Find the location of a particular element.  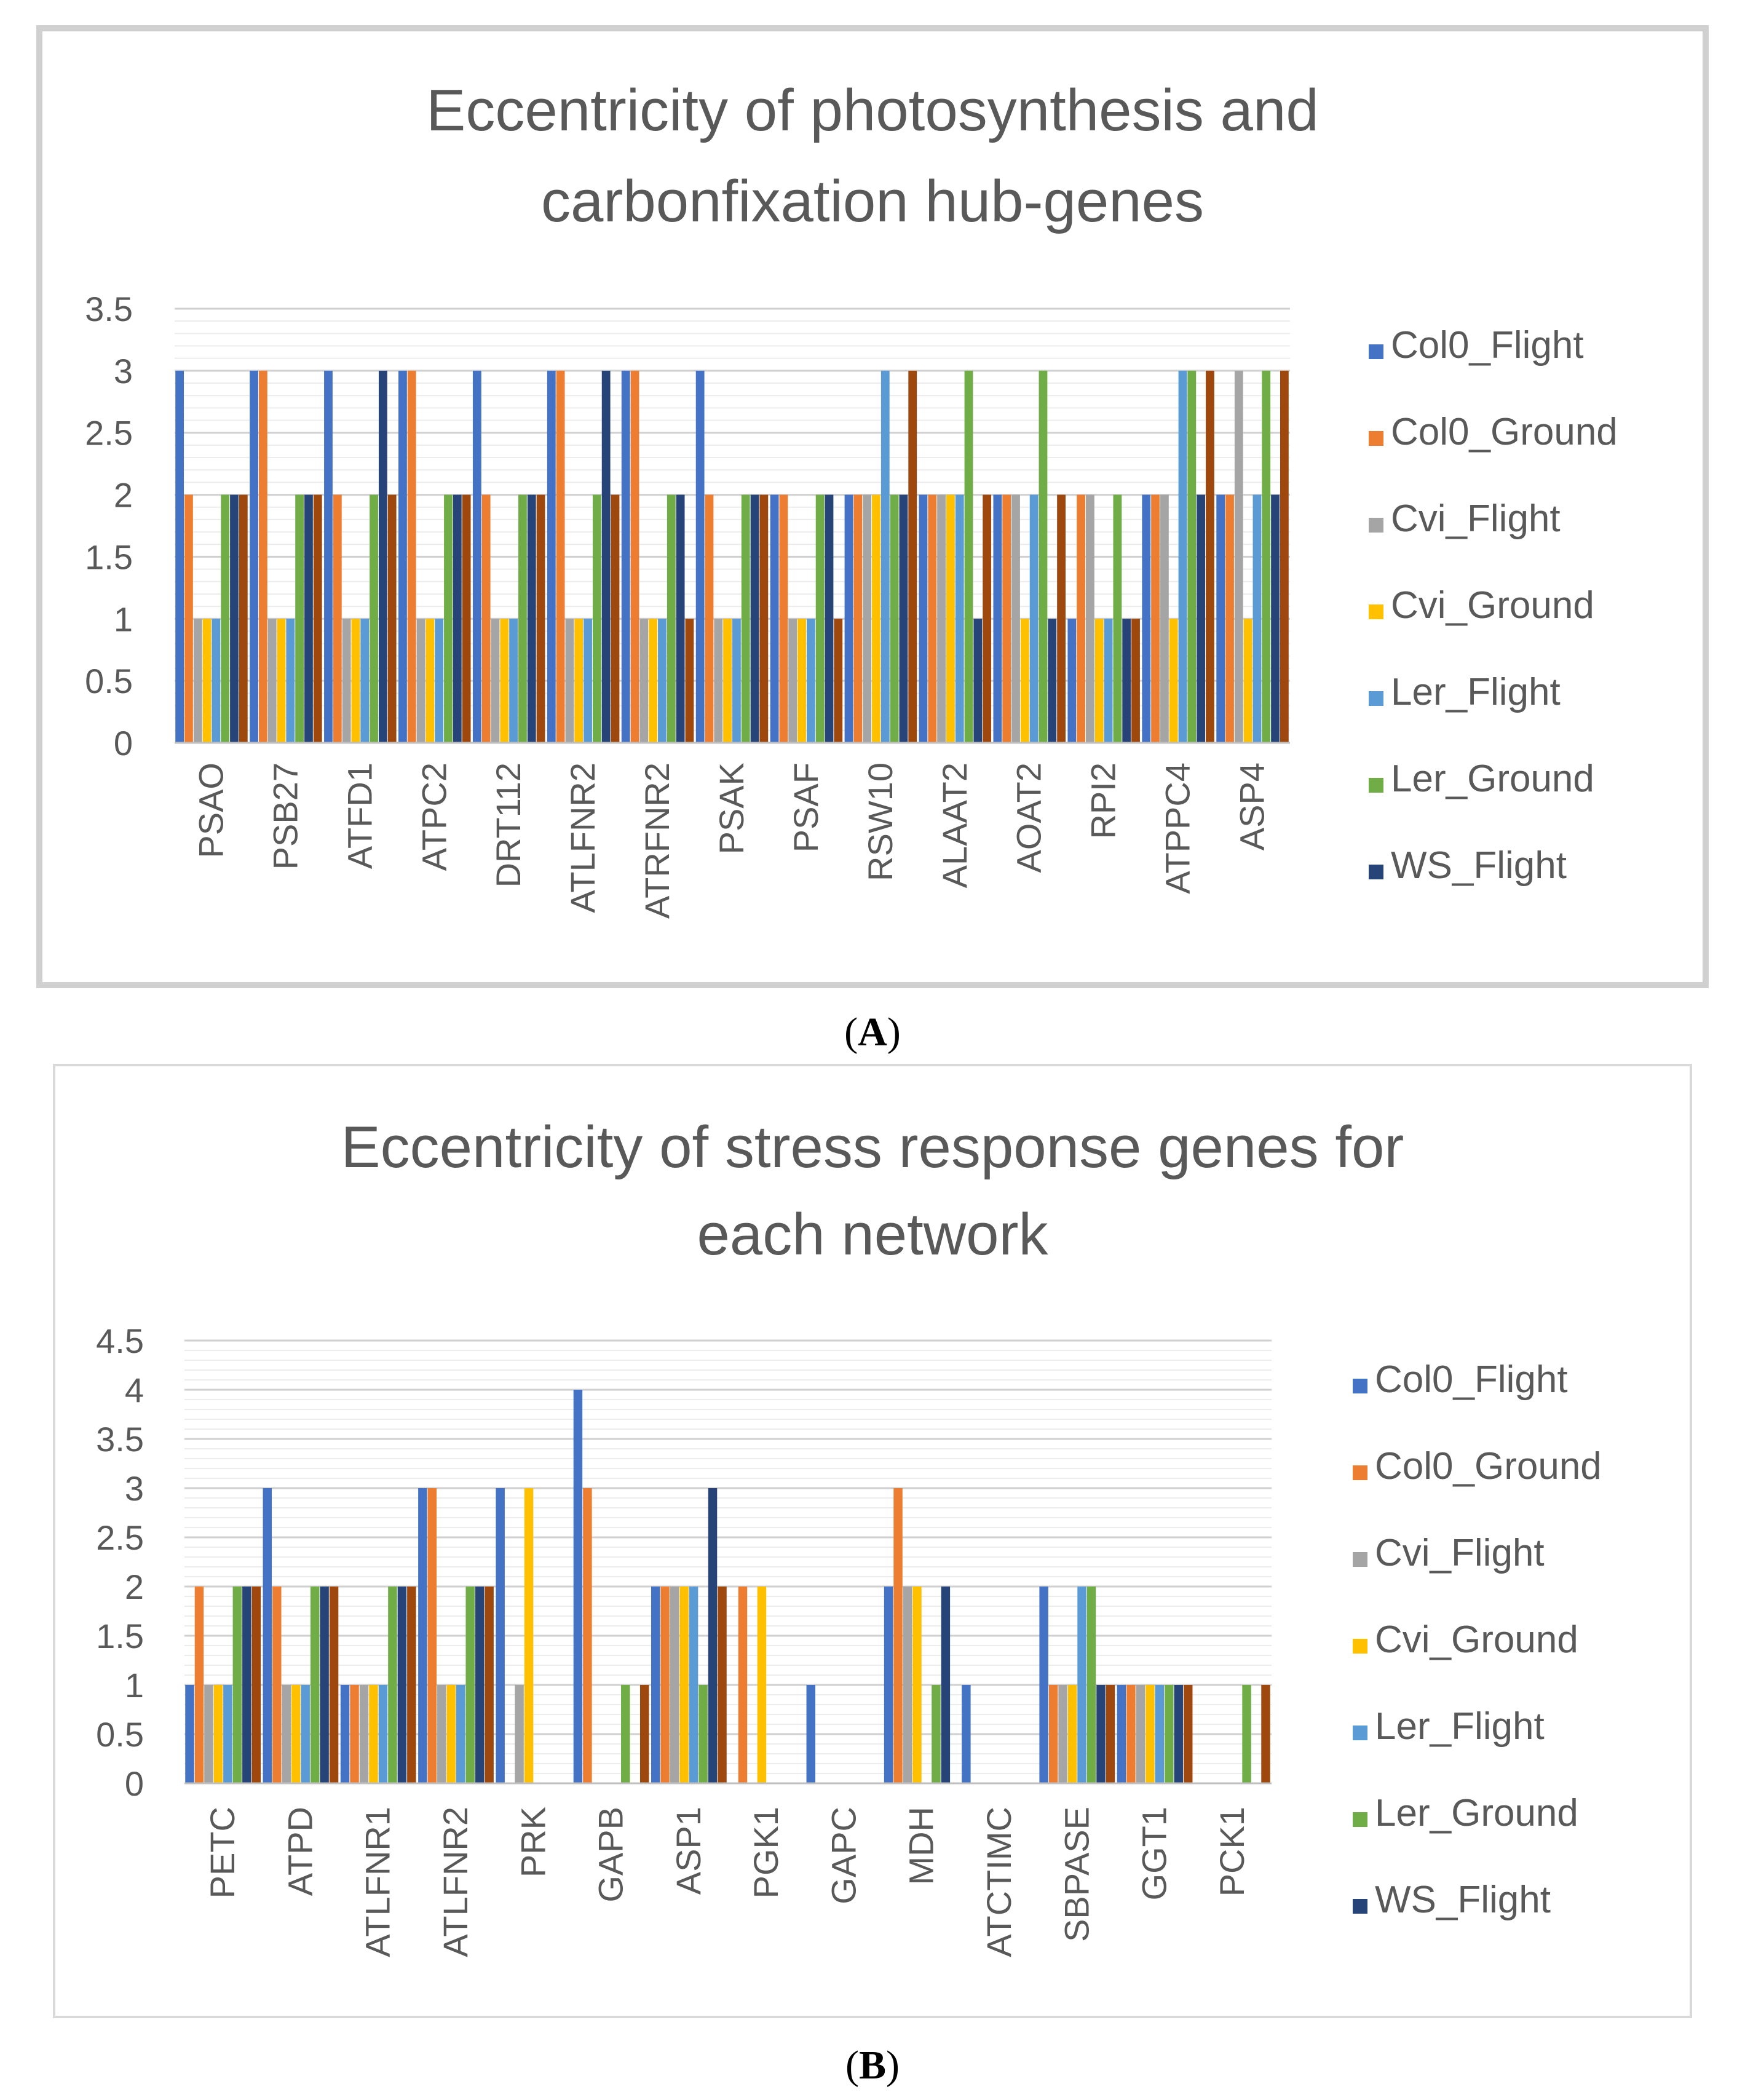

legend-entry: Ler_Ground is located at coordinates (1492, 779).